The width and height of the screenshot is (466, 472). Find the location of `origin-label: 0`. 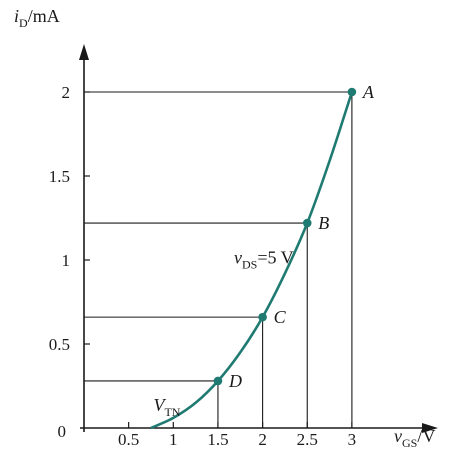

origin-label: 0 is located at coordinates (62, 431).